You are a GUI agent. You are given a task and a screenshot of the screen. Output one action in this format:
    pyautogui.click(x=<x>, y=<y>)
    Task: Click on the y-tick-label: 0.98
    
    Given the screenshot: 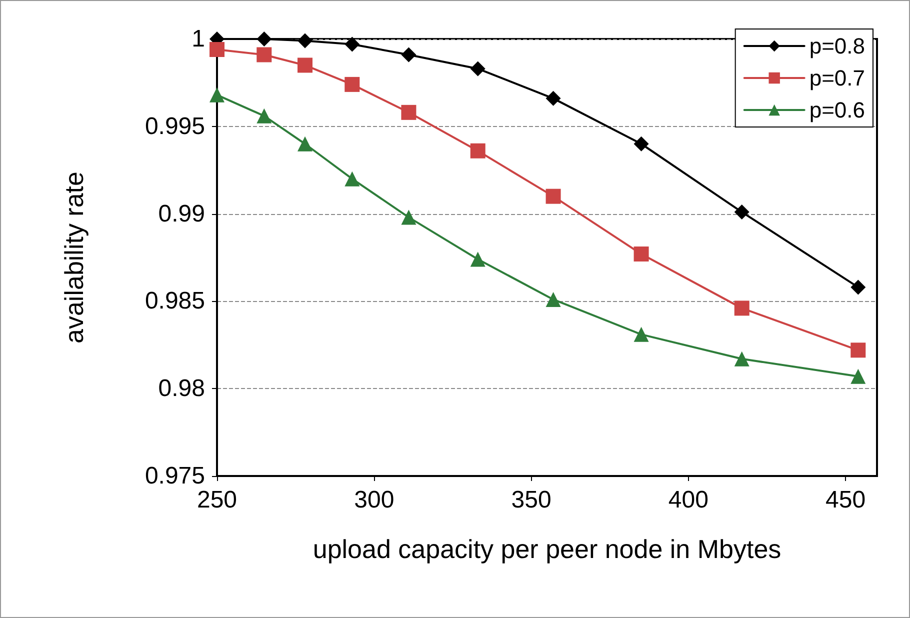 What is the action you would take?
    pyautogui.click(x=181, y=388)
    